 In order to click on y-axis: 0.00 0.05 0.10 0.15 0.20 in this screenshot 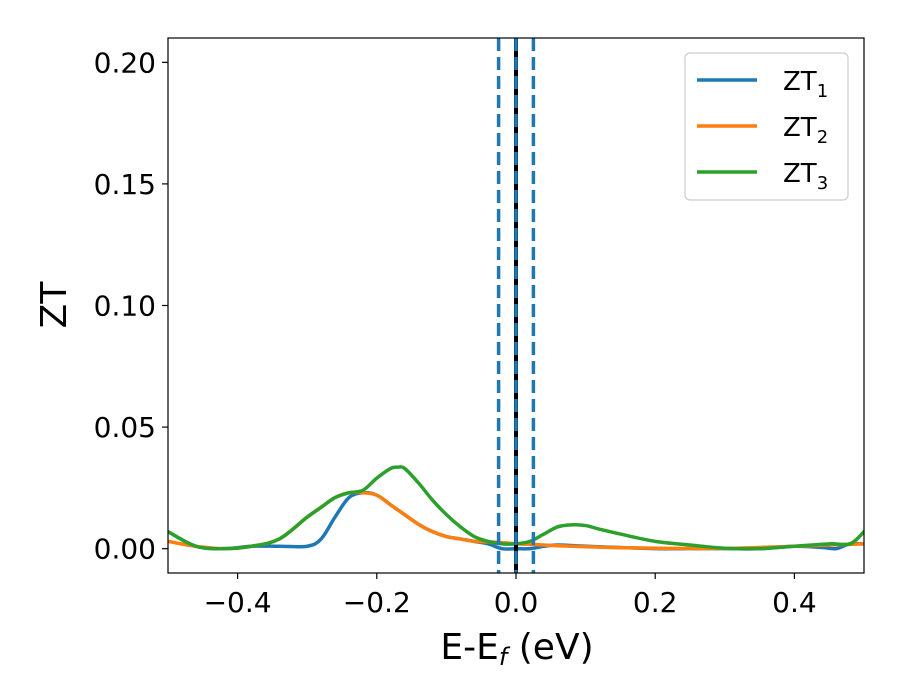, I will do `click(131, 306)`.